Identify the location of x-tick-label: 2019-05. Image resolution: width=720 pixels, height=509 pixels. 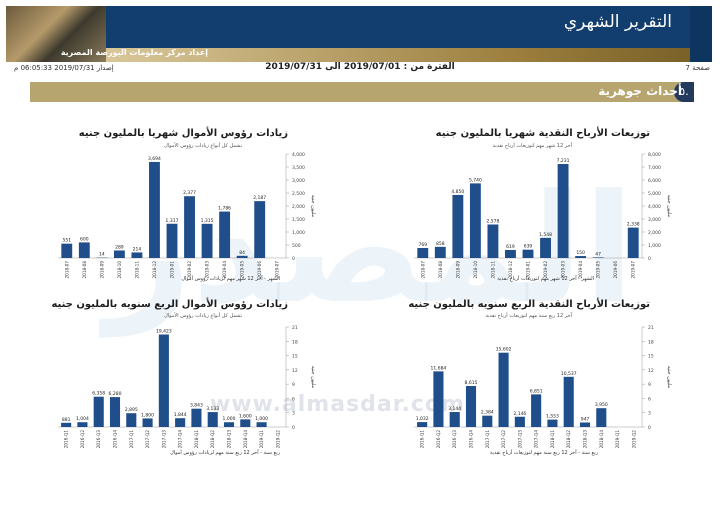
(598, 270).